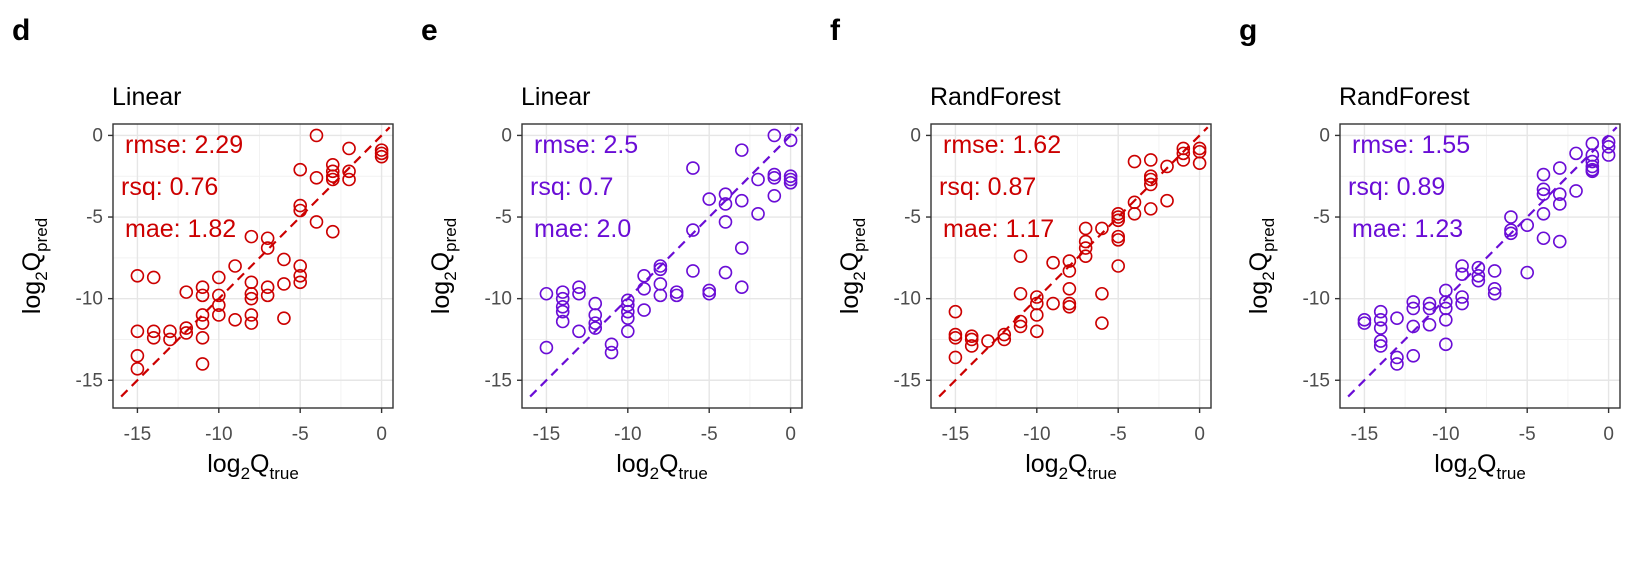 This screenshot has width=1632, height=571. Describe the element at coordinates (586, 145) in the screenshot. I see `stat-label: rmse: 2.5` at that location.